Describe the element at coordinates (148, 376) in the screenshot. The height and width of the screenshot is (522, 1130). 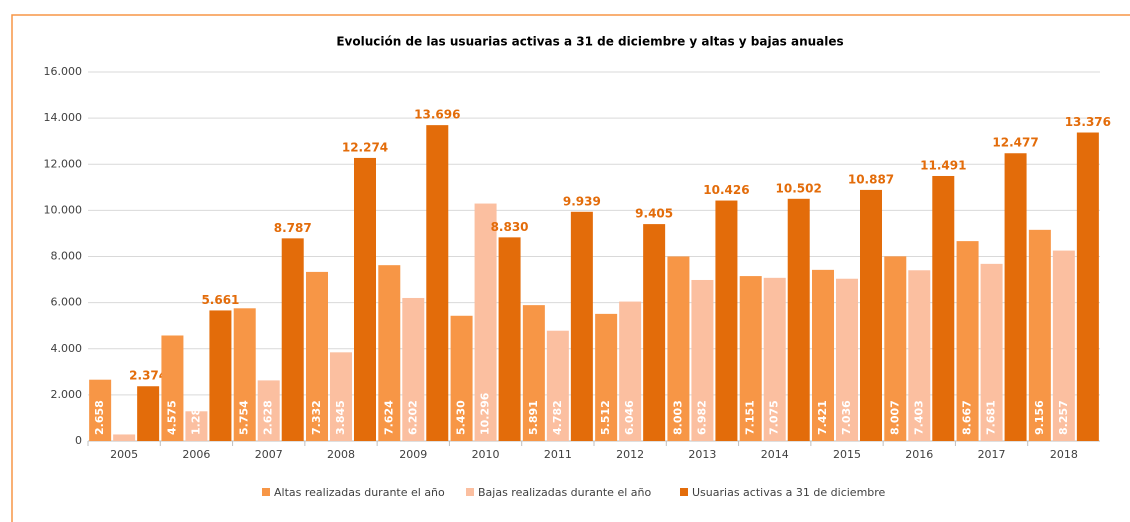
I see `value-label: 2.374` at that location.